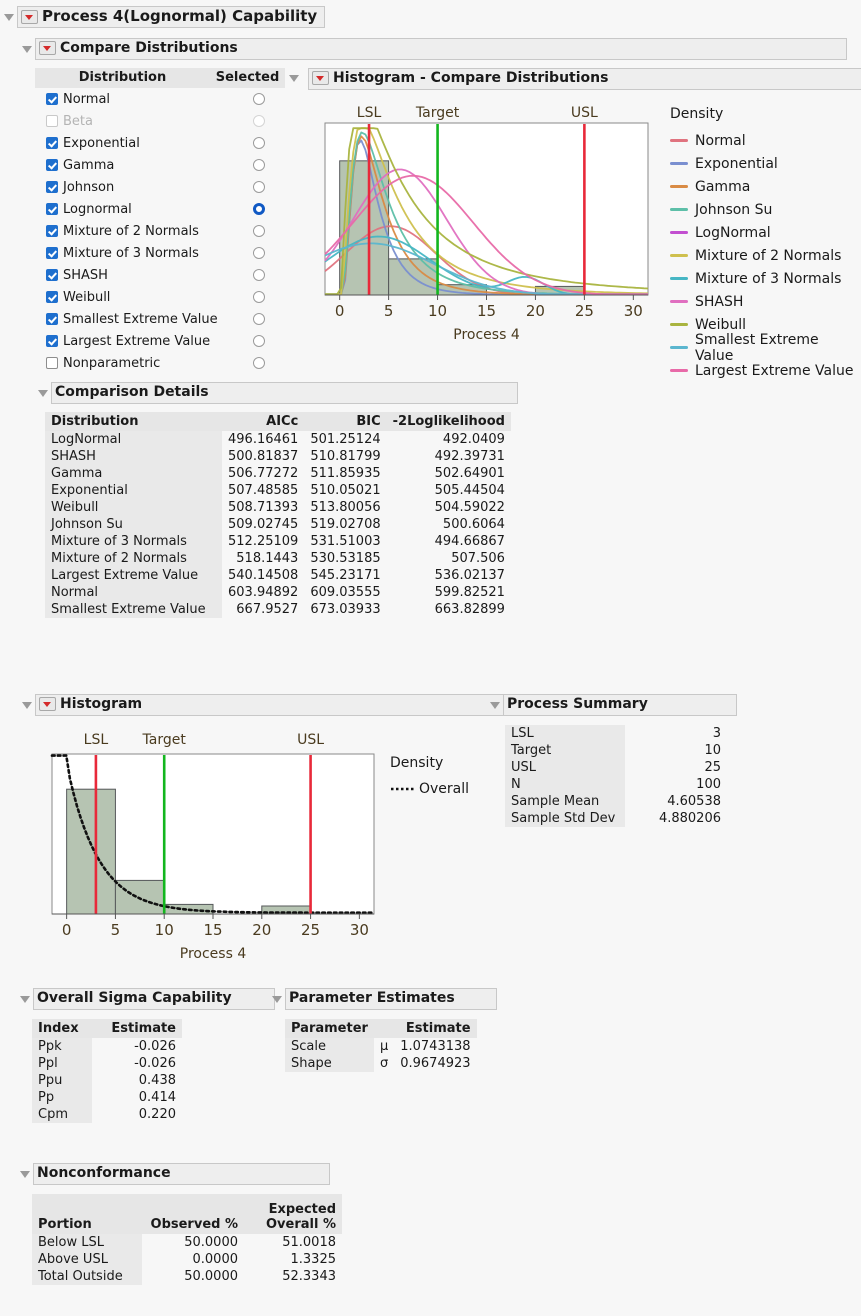 The image size is (861, 1316). I want to click on column-header: Distribution, so click(133, 421).